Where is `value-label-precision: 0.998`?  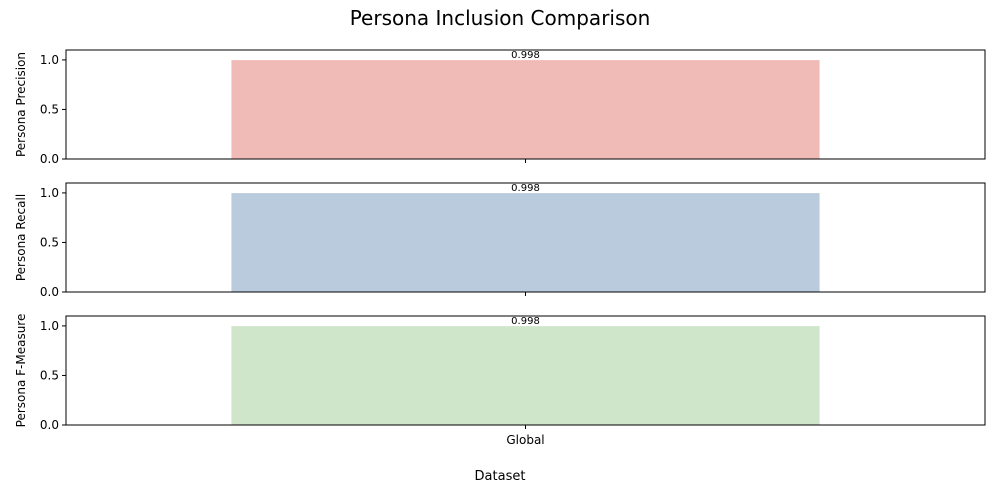
value-label-precision: 0.998 is located at coordinates (525, 55).